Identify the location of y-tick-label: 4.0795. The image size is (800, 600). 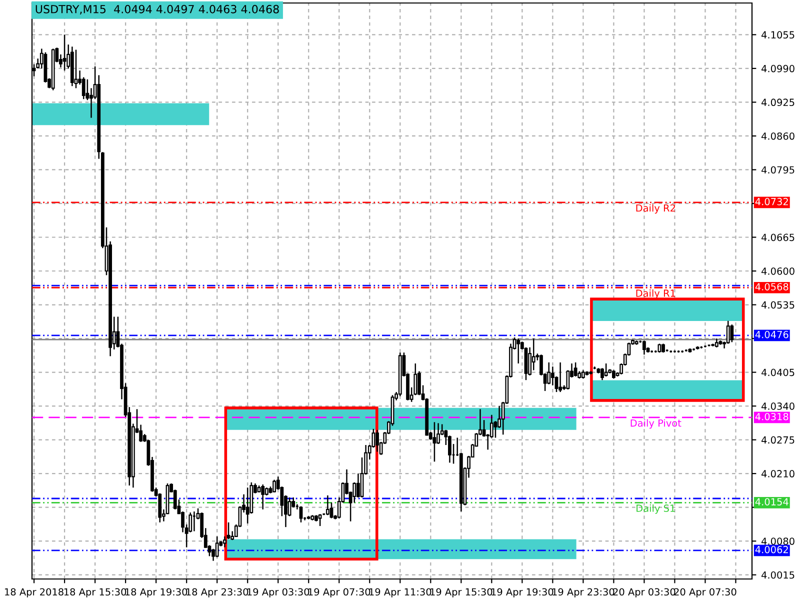
(778, 170).